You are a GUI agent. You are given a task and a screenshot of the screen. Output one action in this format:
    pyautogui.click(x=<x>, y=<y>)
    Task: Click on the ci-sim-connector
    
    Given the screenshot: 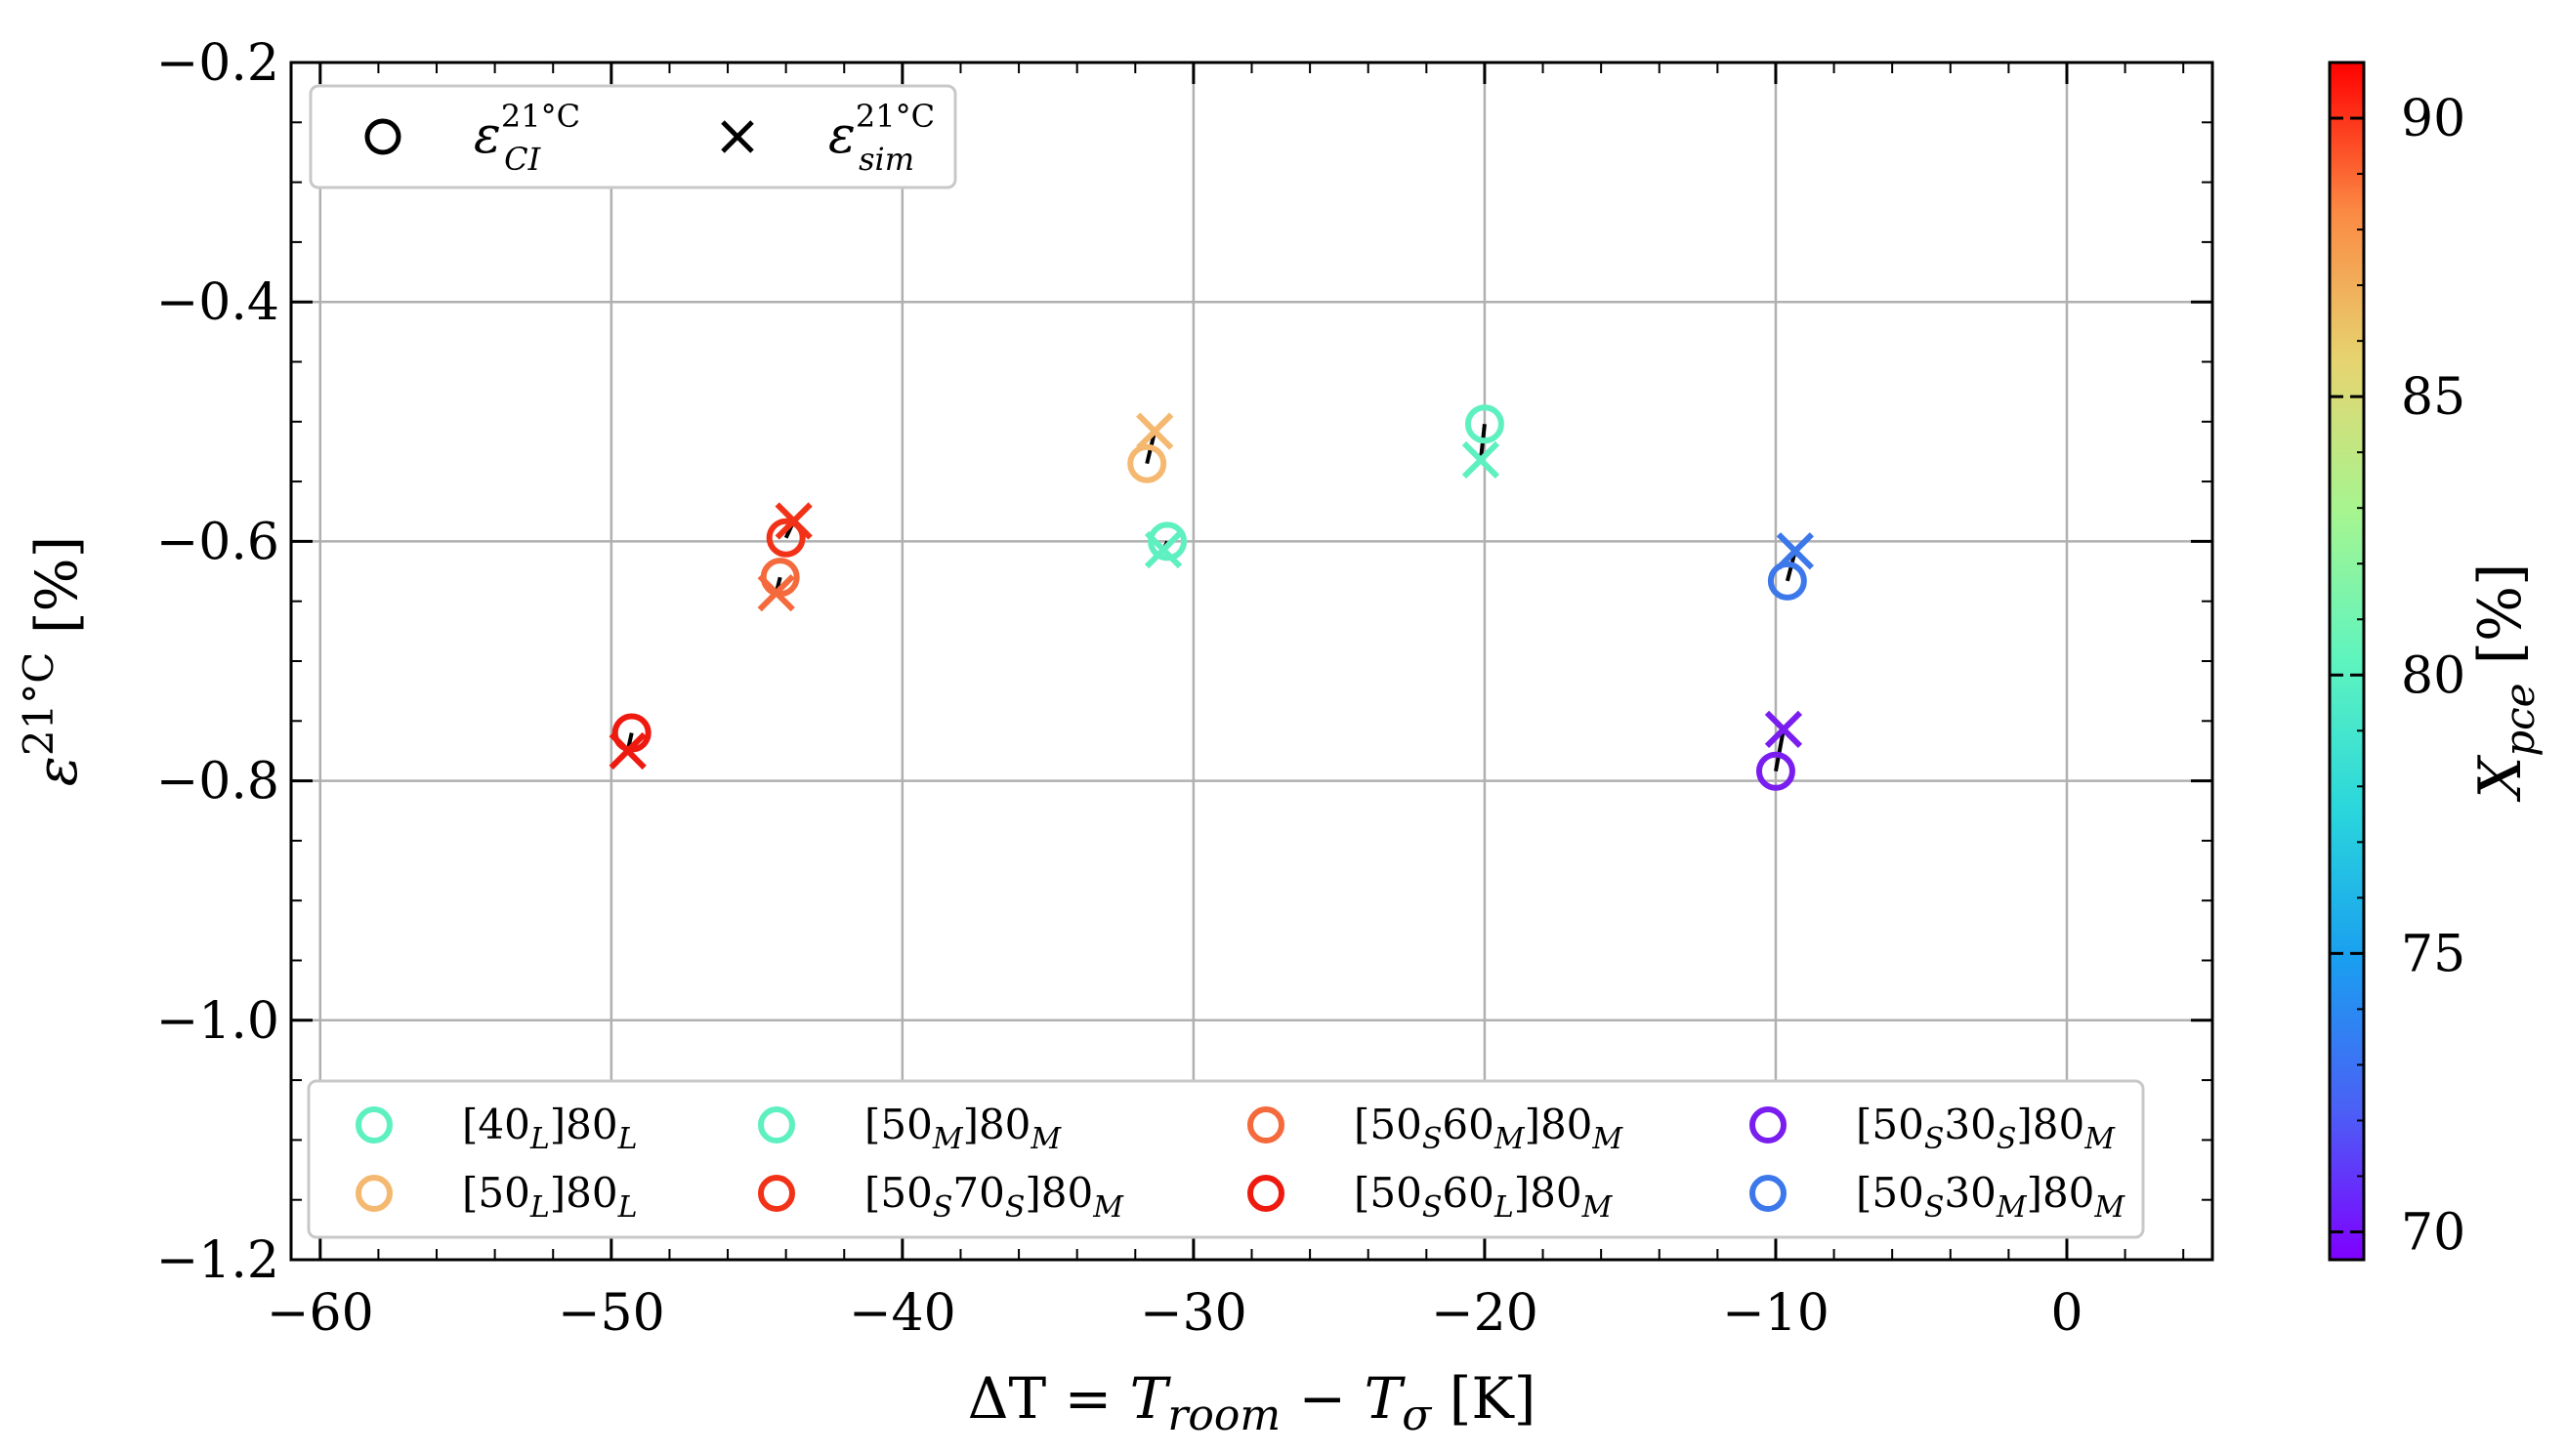 What is the action you would take?
    pyautogui.click(x=1779, y=750)
    